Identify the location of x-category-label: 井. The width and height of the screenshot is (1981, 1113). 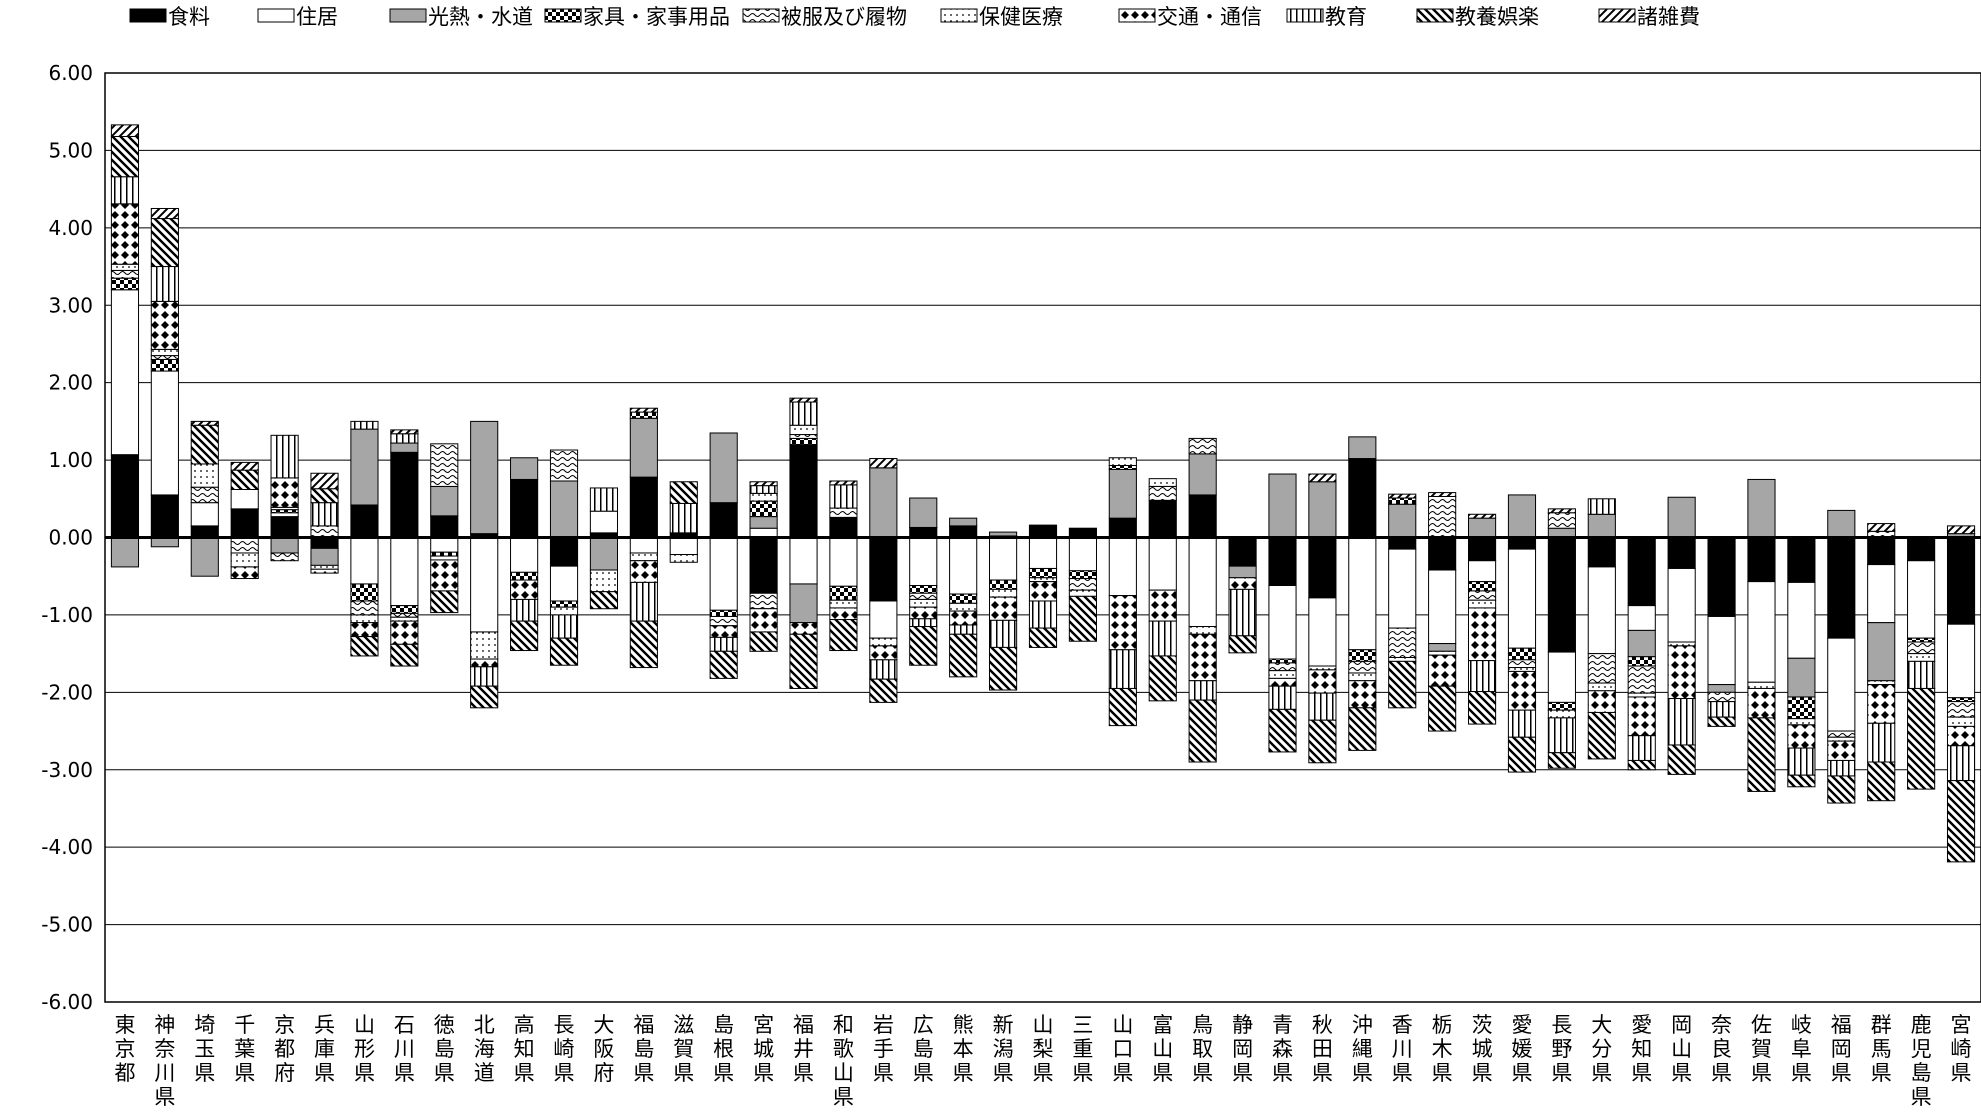
(803, 1049).